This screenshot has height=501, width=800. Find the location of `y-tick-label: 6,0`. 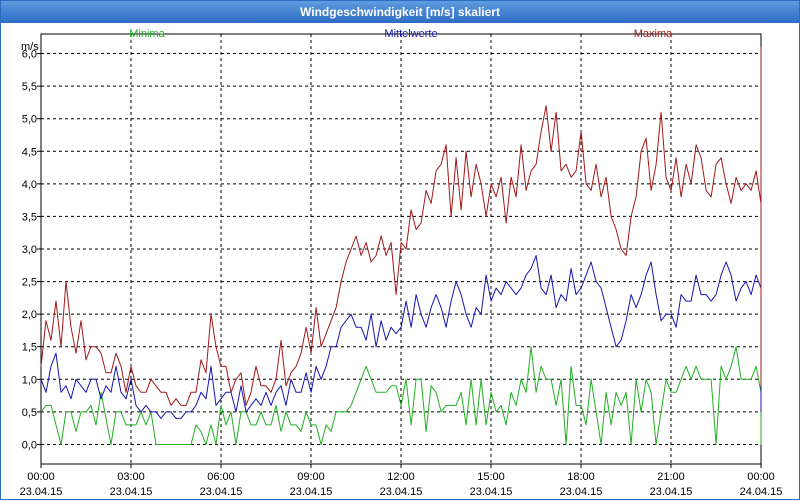

y-tick-label: 6,0 is located at coordinates (29, 55).